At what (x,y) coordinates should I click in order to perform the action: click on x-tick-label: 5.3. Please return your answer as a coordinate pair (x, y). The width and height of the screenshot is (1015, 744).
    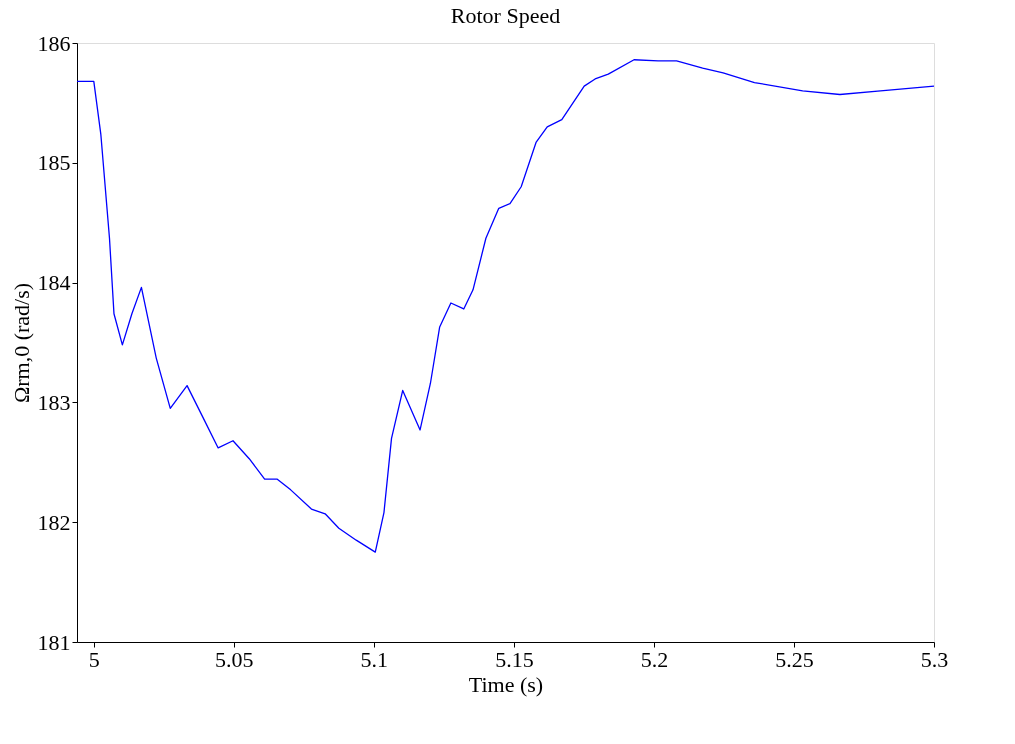
    Looking at the image, I should click on (934, 659).